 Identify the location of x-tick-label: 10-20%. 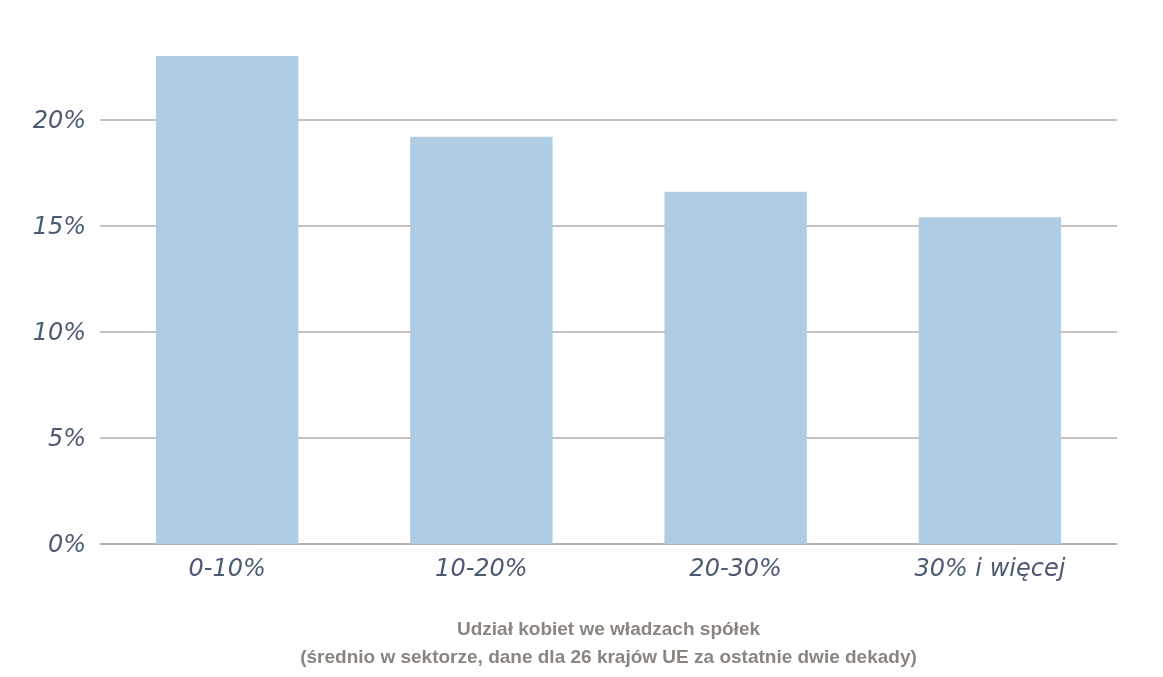
(481, 568).